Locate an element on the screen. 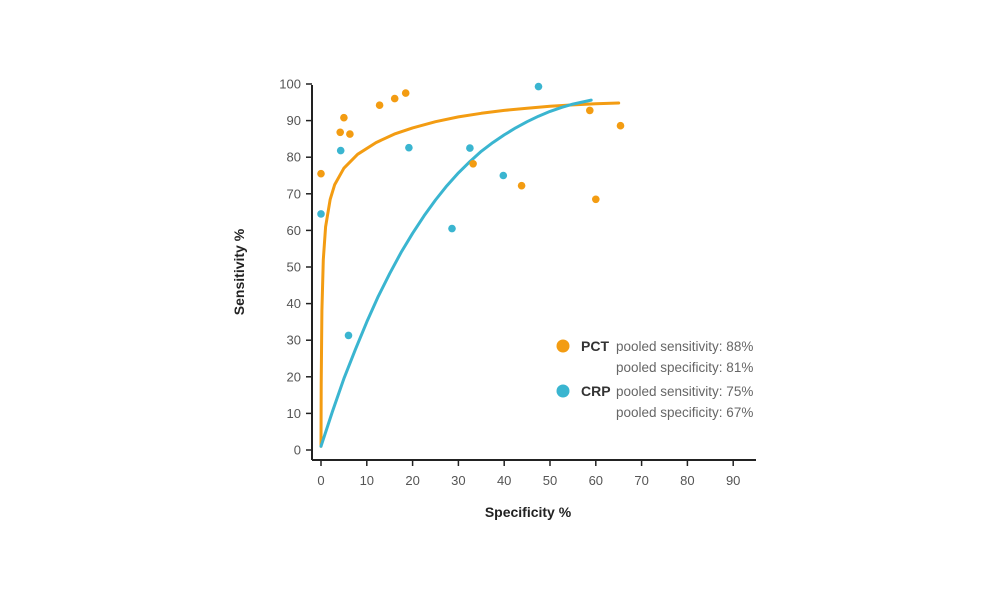  x-tick-label-30: 30 is located at coordinates (458, 480).